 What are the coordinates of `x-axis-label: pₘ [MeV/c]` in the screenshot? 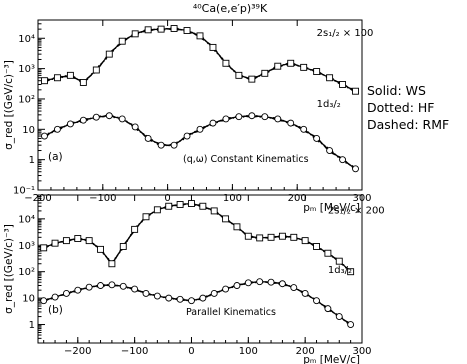 It's located at (331, 359).